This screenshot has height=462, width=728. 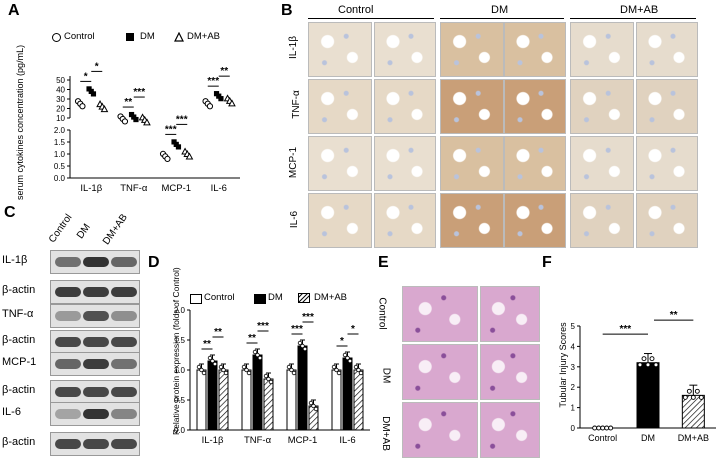 I want to click on y-tick-label: 2, so click(x=573, y=387).